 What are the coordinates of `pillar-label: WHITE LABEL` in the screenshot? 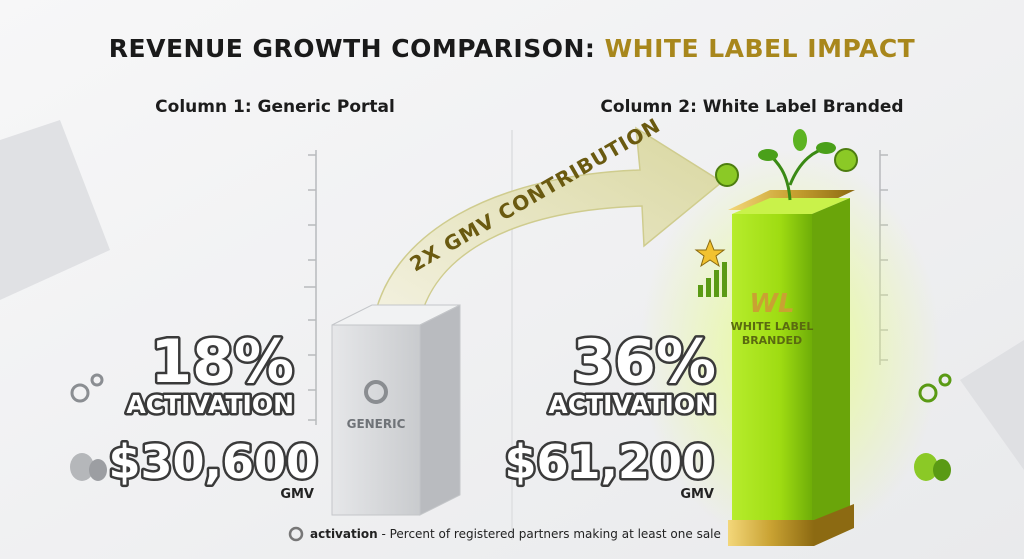 It's located at (772, 326).